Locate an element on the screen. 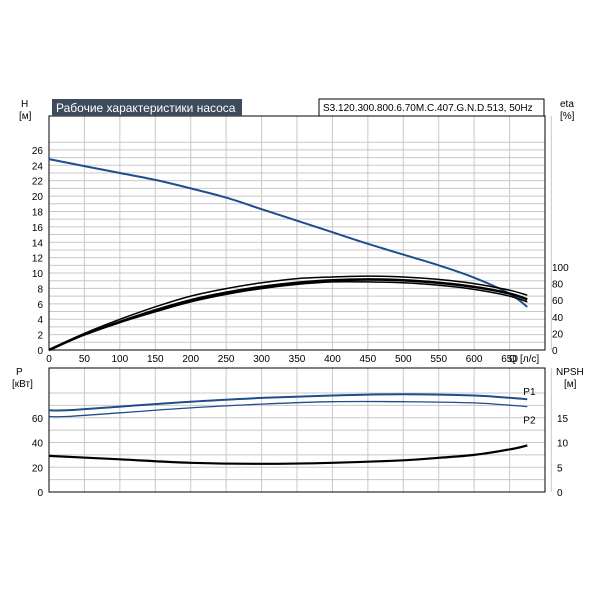 This screenshot has width=600, height=605. series-label-p2: P2 is located at coordinates (529, 421).